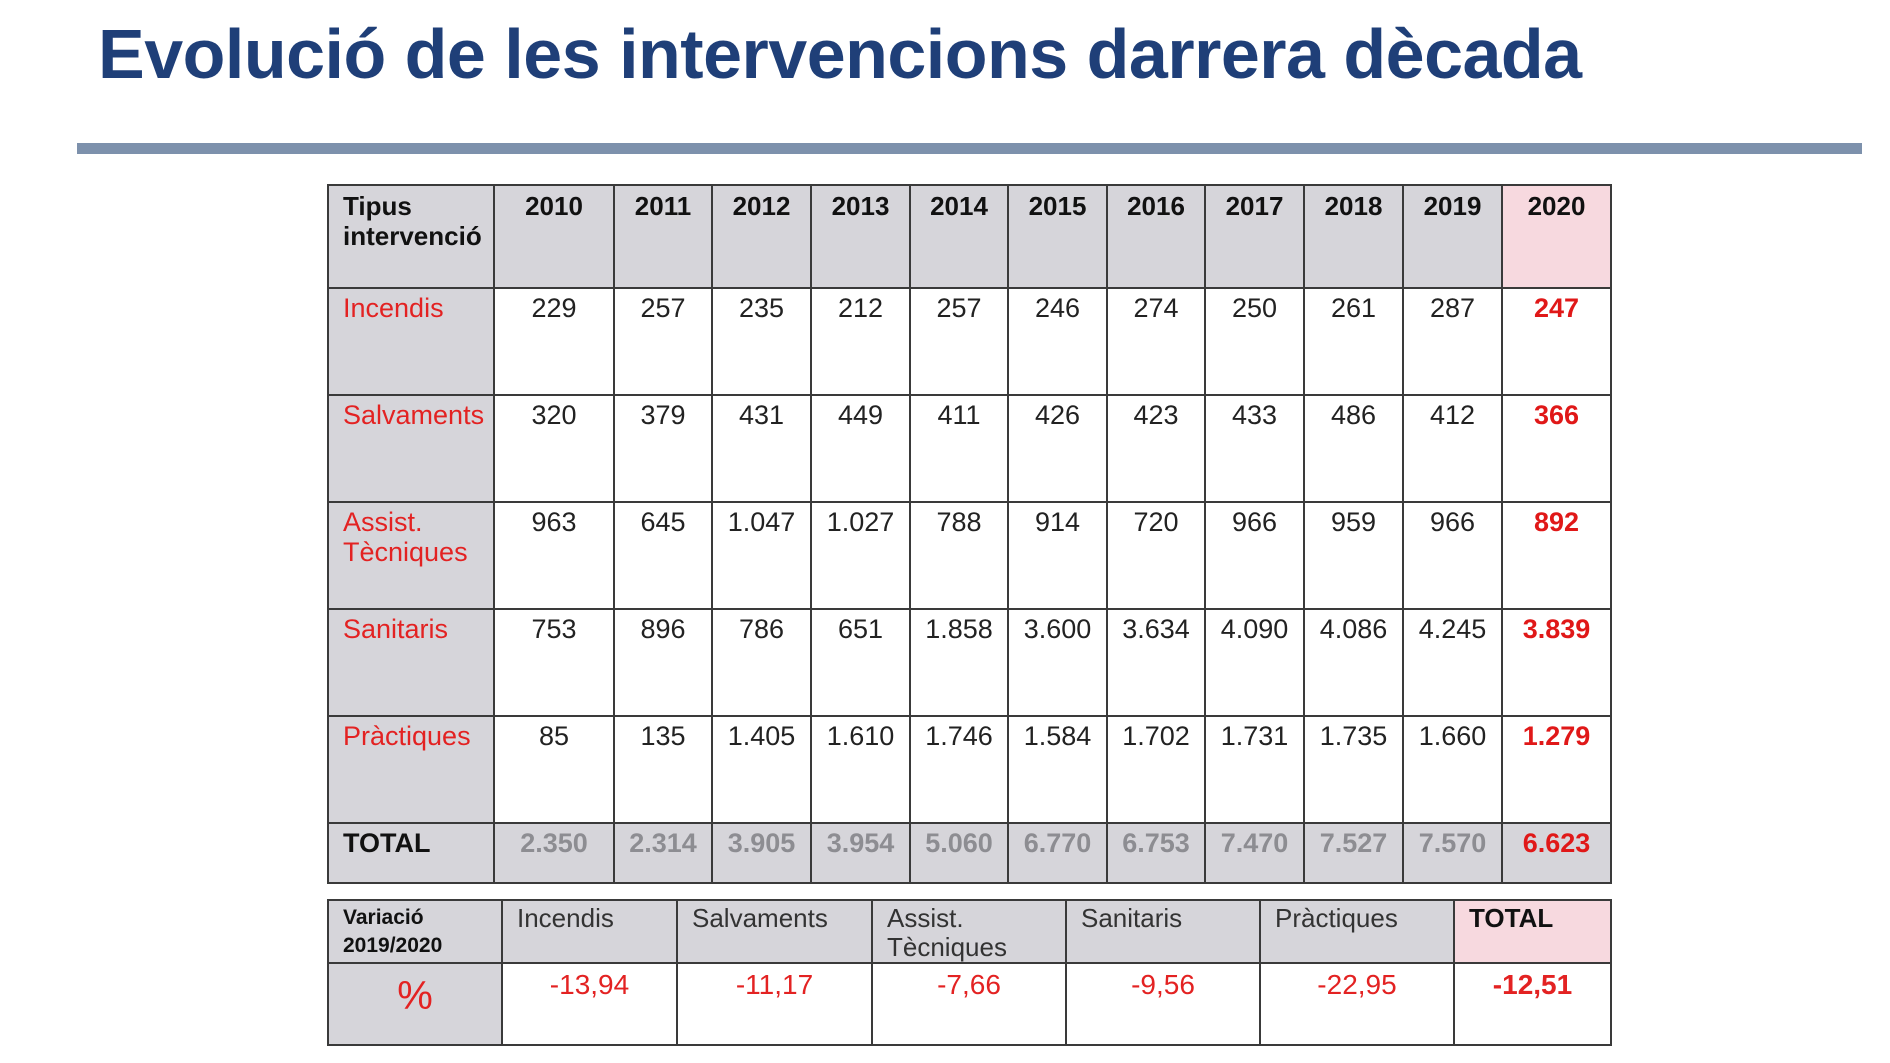 Image resolution: width=1890 pixels, height=1063 pixels. I want to click on table-cell: 135, so click(663, 769).